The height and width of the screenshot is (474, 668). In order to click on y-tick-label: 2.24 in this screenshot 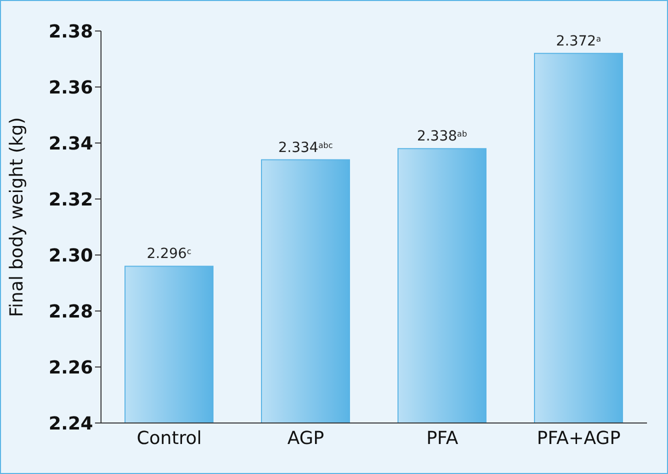, I will do `click(70, 423)`.